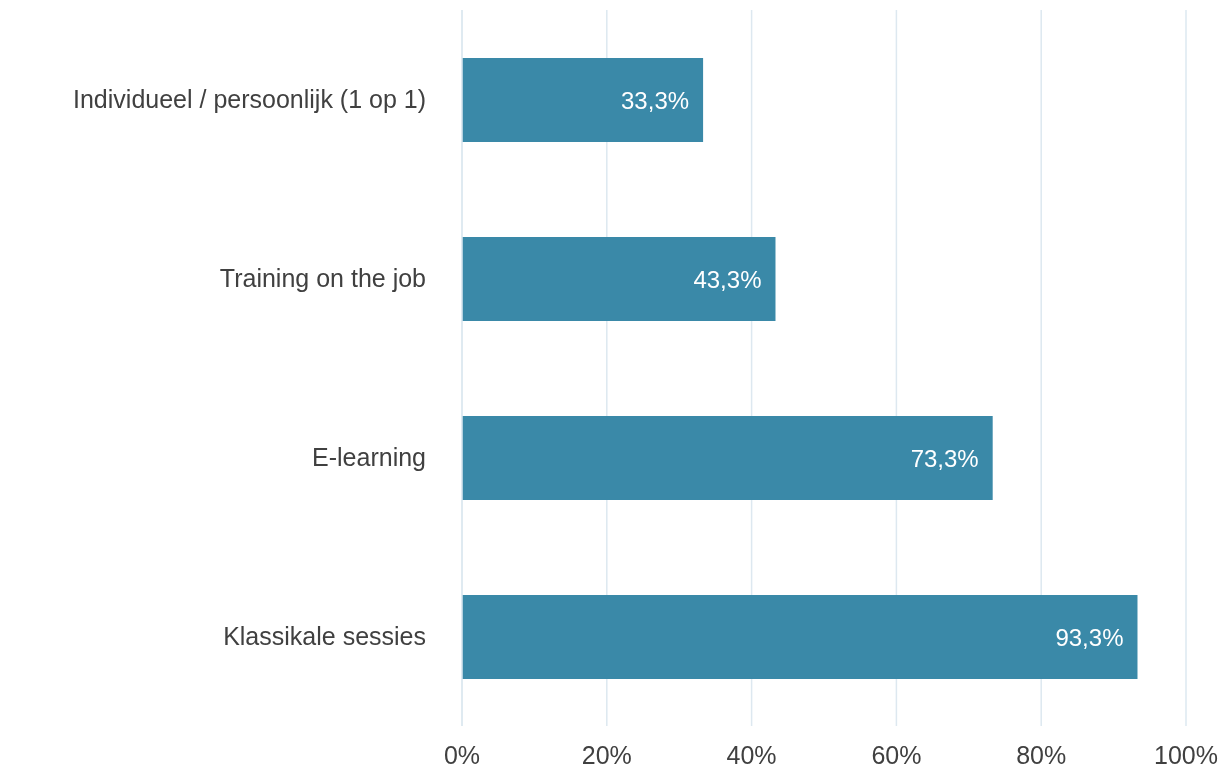 The height and width of the screenshot is (770, 1226). What do you see at coordinates (462, 754) in the screenshot?
I see `x-tick-label: 0%` at bounding box center [462, 754].